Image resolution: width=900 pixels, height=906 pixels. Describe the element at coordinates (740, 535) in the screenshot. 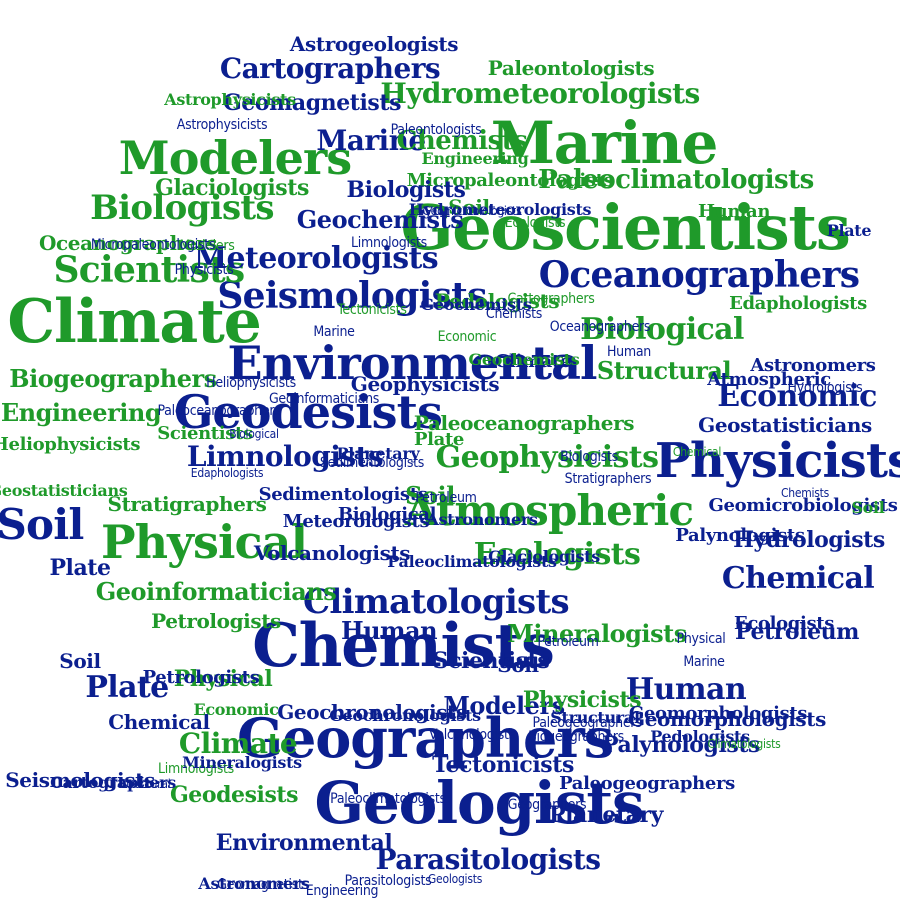

I see `word-palynologists: Palynologists` at that location.